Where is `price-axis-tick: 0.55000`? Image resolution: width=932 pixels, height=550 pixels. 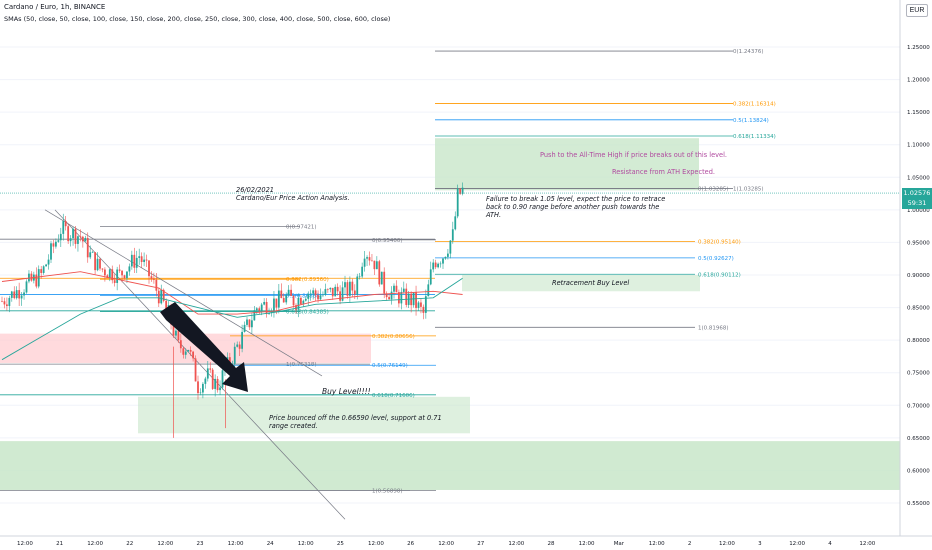
price-axis-tick: 0.55000 is located at coordinates (918, 504).